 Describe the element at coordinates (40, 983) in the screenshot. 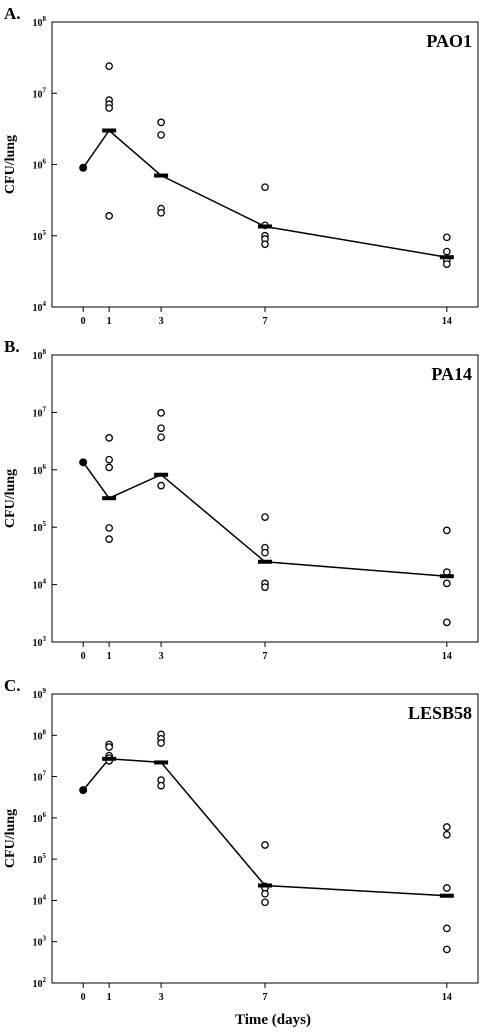

I see `y-tick-label: 10²` at that location.